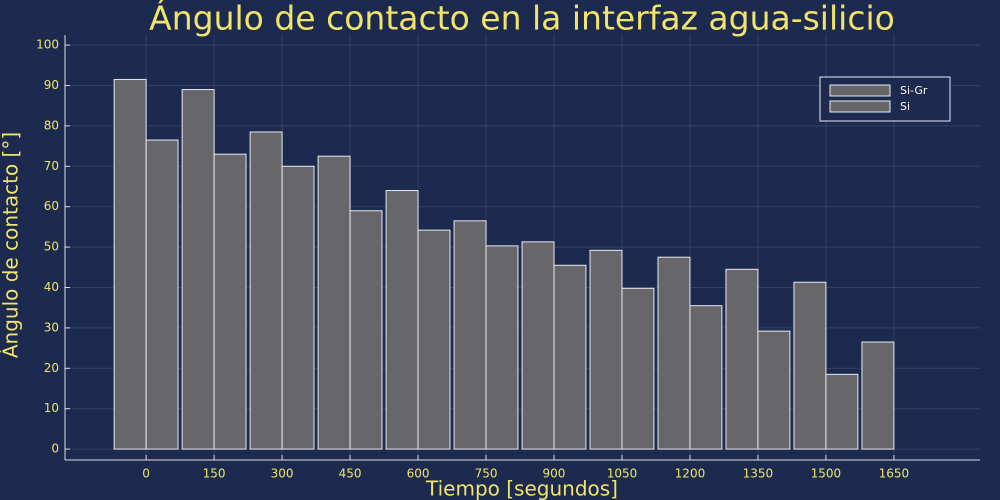 The image size is (1000, 500). I want to click on x-tick-label: 450, so click(350, 474).